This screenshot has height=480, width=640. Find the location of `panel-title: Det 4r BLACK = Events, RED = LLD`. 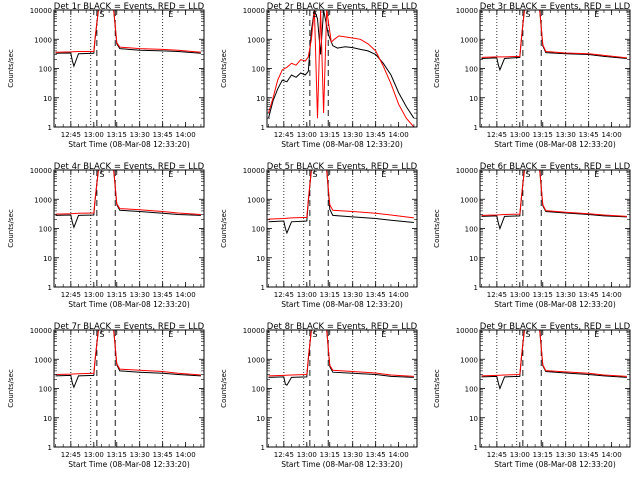

panel-title: Det 4r BLACK = Events, RED = LLD is located at coordinates (129, 167).